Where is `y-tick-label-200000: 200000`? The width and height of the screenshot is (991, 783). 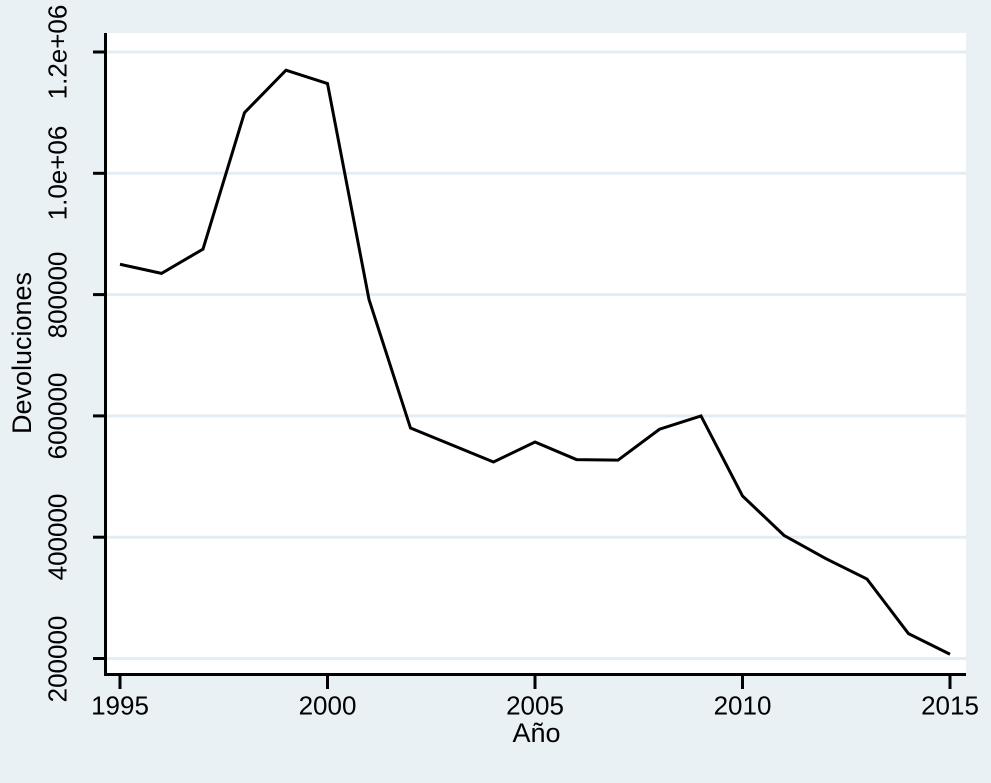
y-tick-label-200000: 200000 is located at coordinates (57, 658).